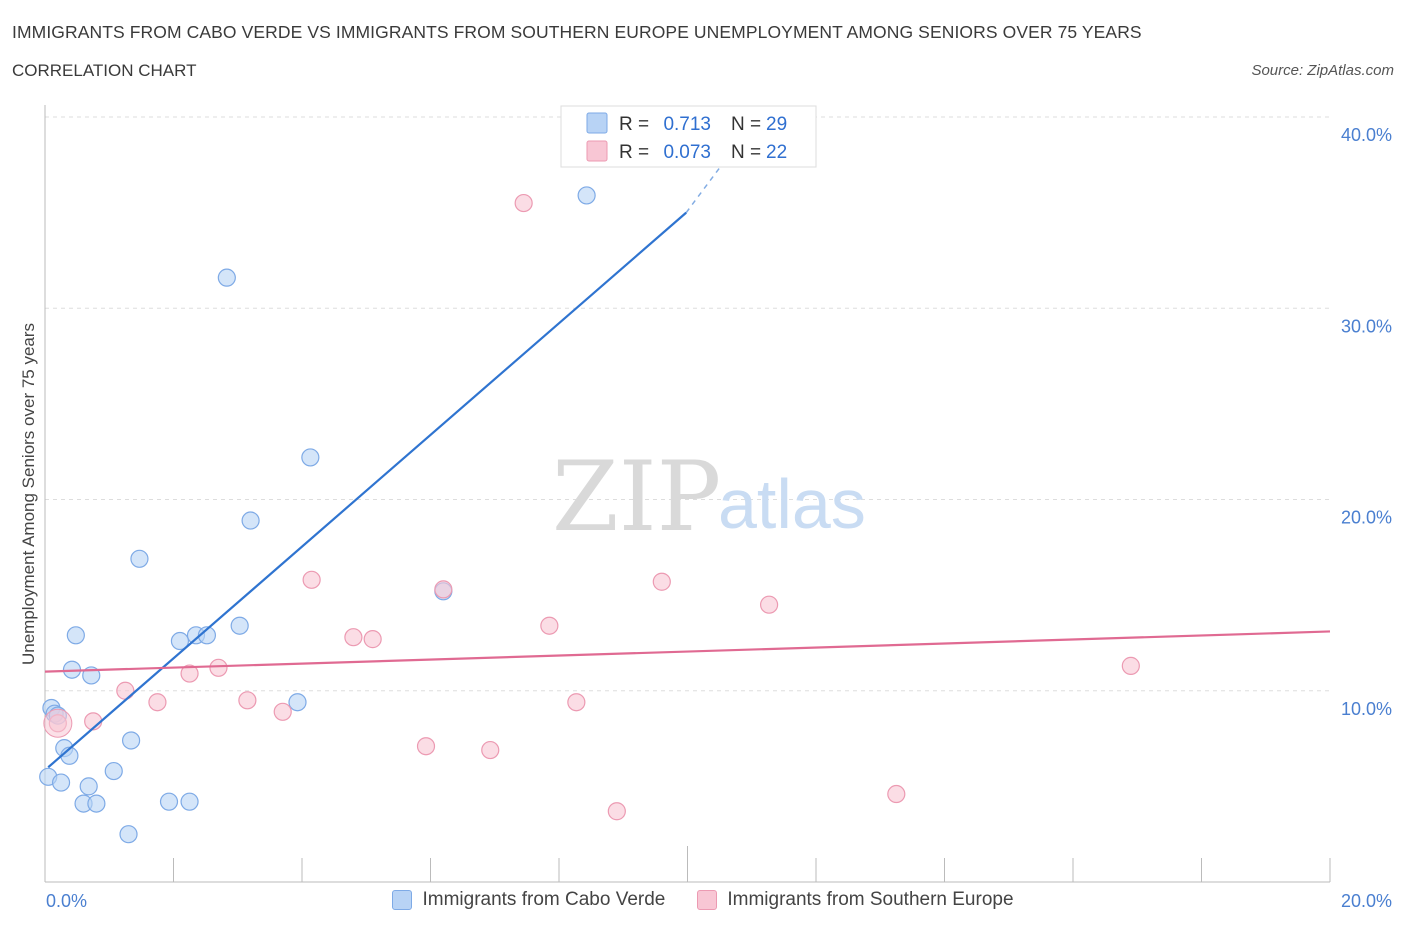 Image resolution: width=1406 pixels, height=930 pixels. I want to click on legend-n-label-2: N =, so click(746, 152).